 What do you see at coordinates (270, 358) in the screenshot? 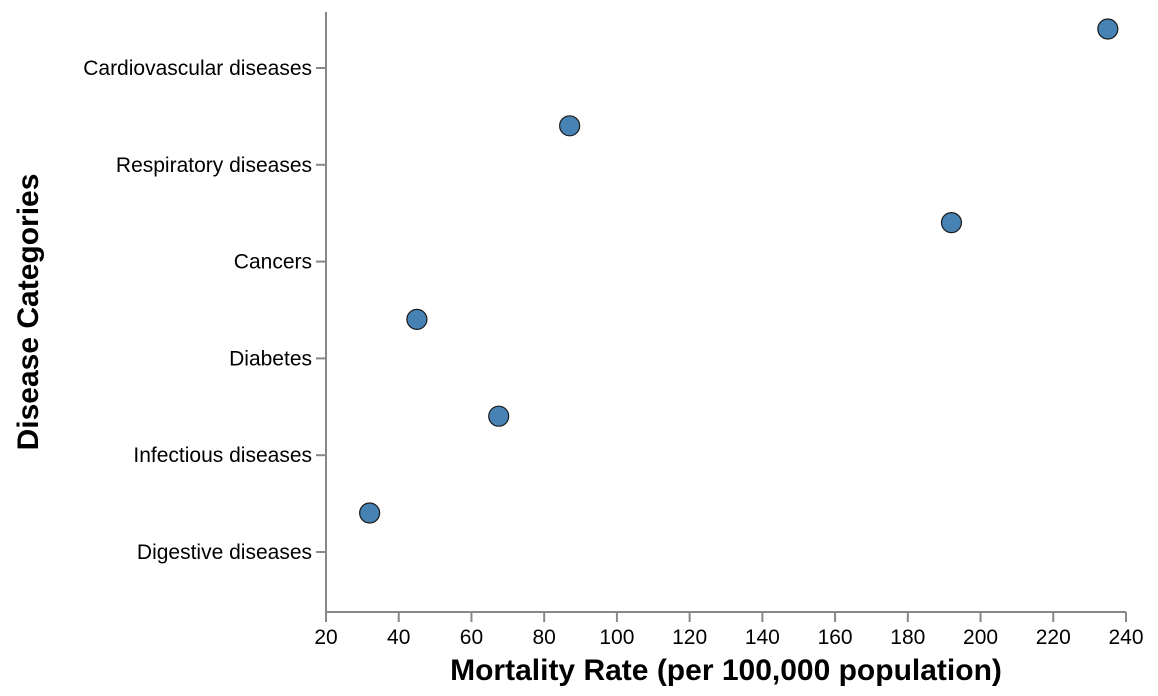
I see `y-tick-label: Diabetes` at bounding box center [270, 358].